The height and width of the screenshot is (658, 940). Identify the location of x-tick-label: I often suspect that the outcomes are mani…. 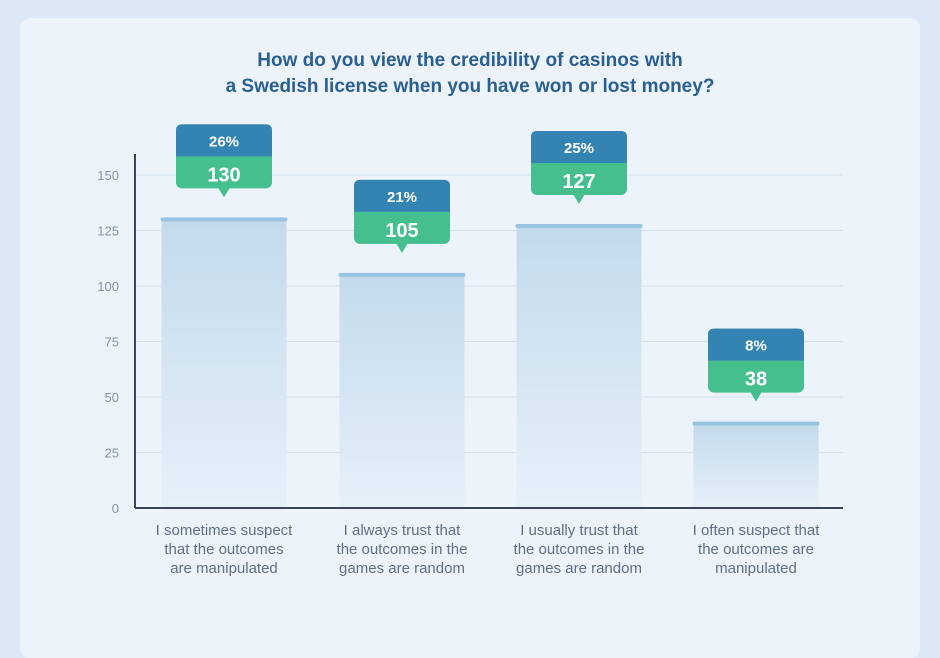
(756, 549).